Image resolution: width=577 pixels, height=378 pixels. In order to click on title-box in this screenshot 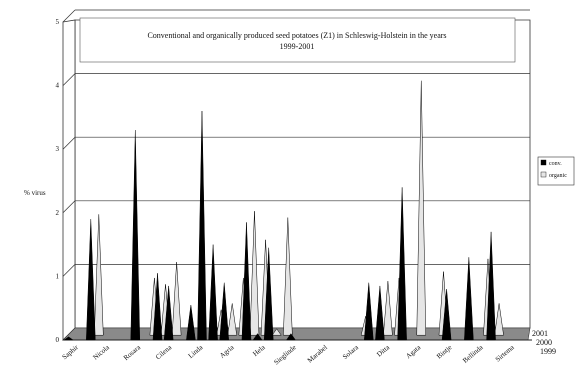, I will do `click(297, 40)`.